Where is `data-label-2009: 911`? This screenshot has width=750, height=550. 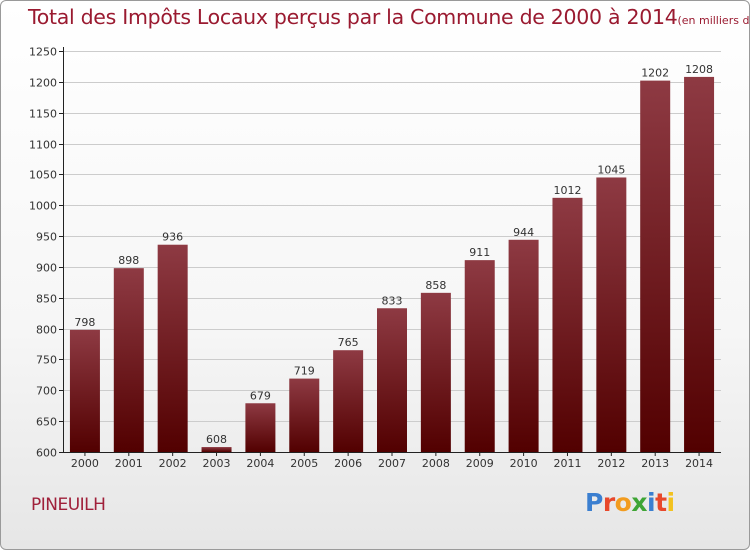
data-label-2009: 911 is located at coordinates (479, 252).